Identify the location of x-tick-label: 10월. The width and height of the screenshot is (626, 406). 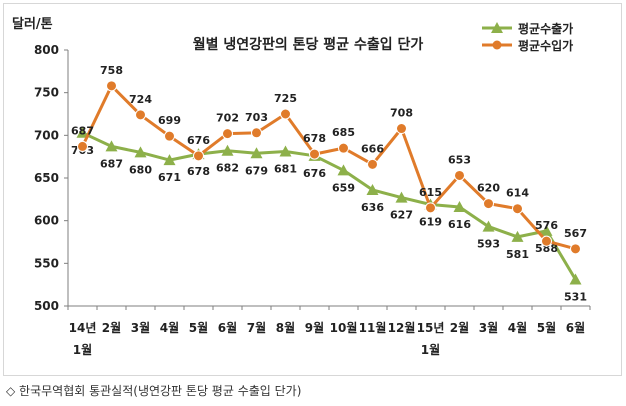
(344, 327).